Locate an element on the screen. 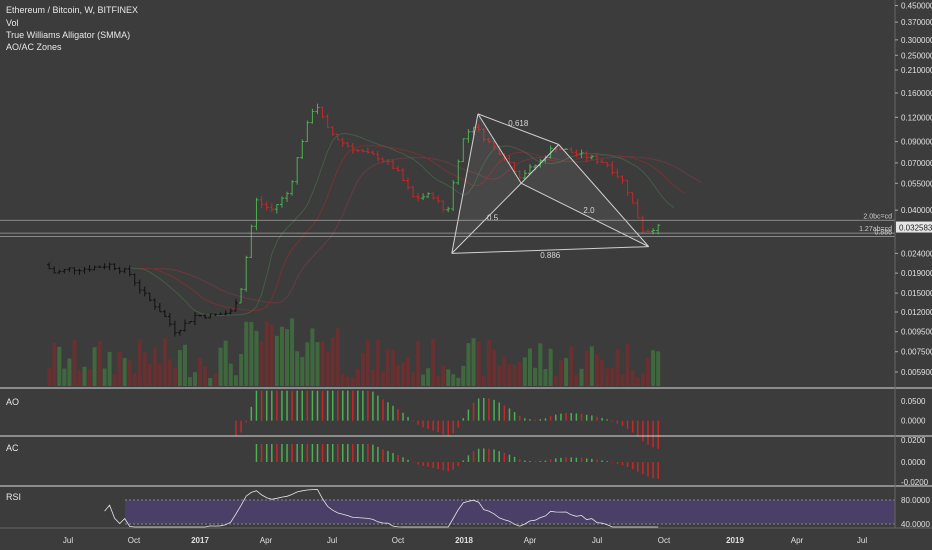 This screenshot has width=932, height=550. price-tick-label: 0.040000 is located at coordinates (916, 210).